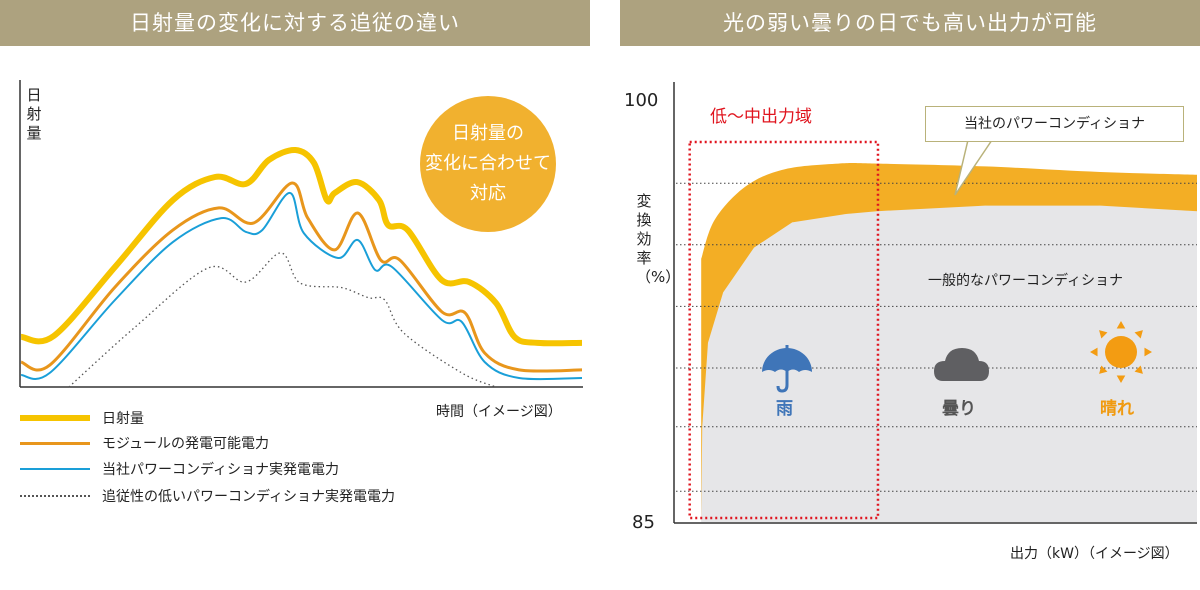 The width and height of the screenshot is (1200, 590). Describe the element at coordinates (34, 114) in the screenshot. I see `left-ylabel: 日射量` at that location.